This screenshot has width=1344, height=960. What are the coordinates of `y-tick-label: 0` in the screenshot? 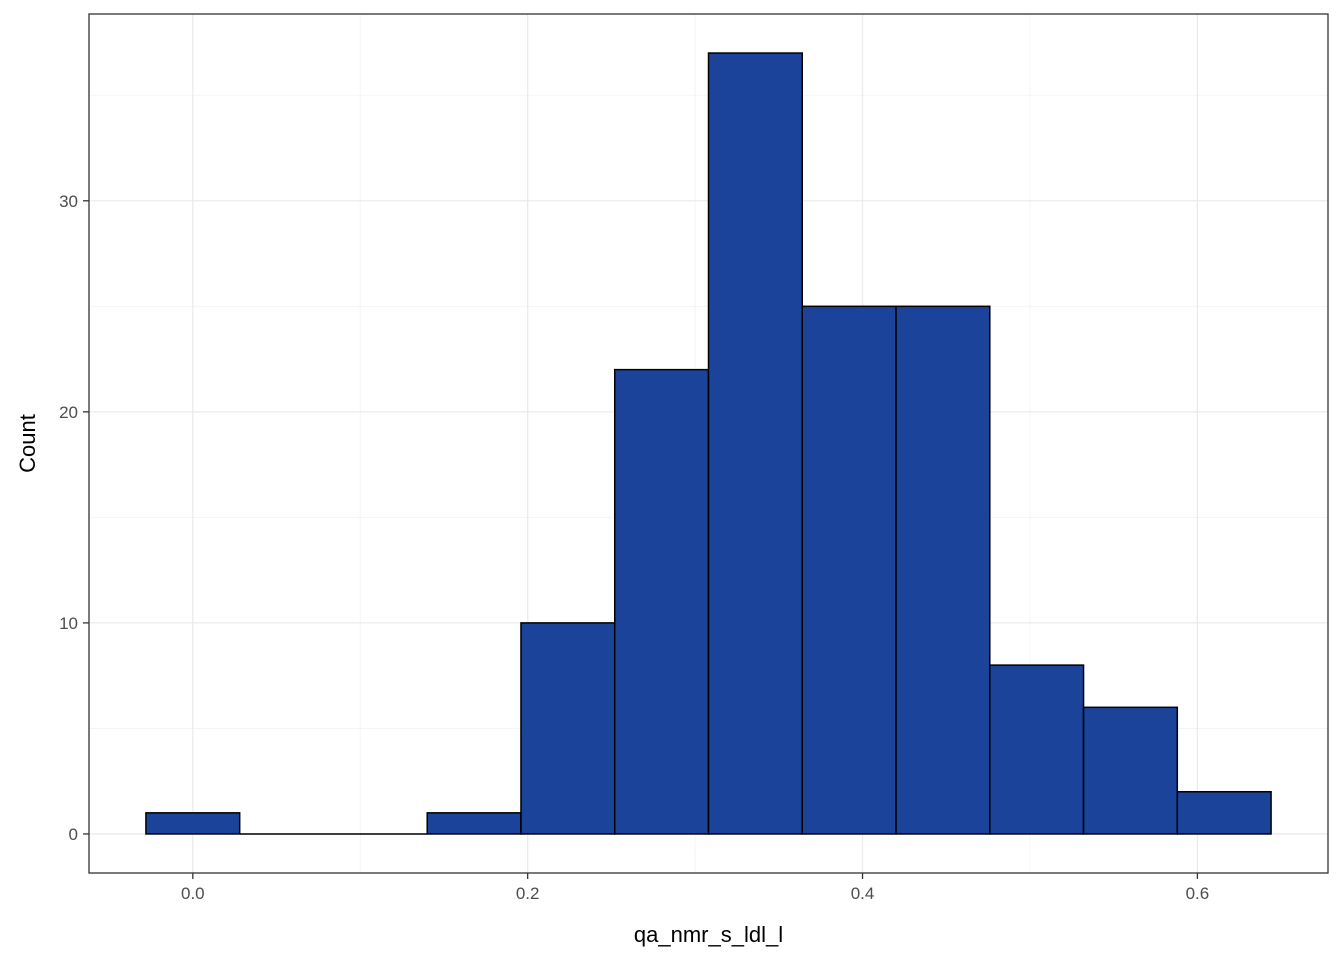 It's located at (73, 834).